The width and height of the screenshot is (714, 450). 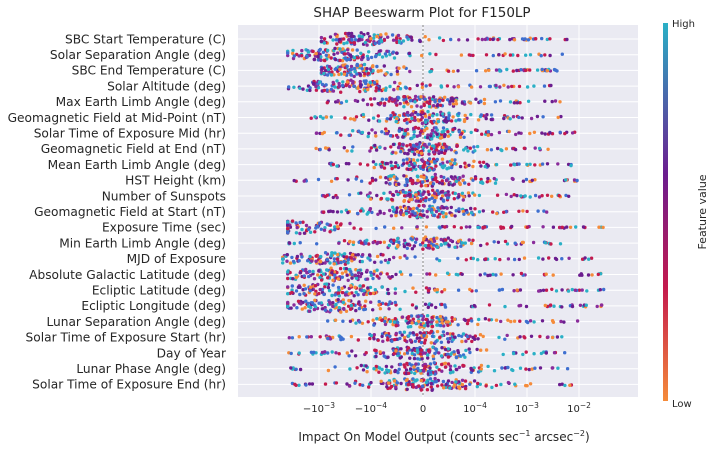 I want to click on feature-label: Day of Year, so click(x=192, y=353).